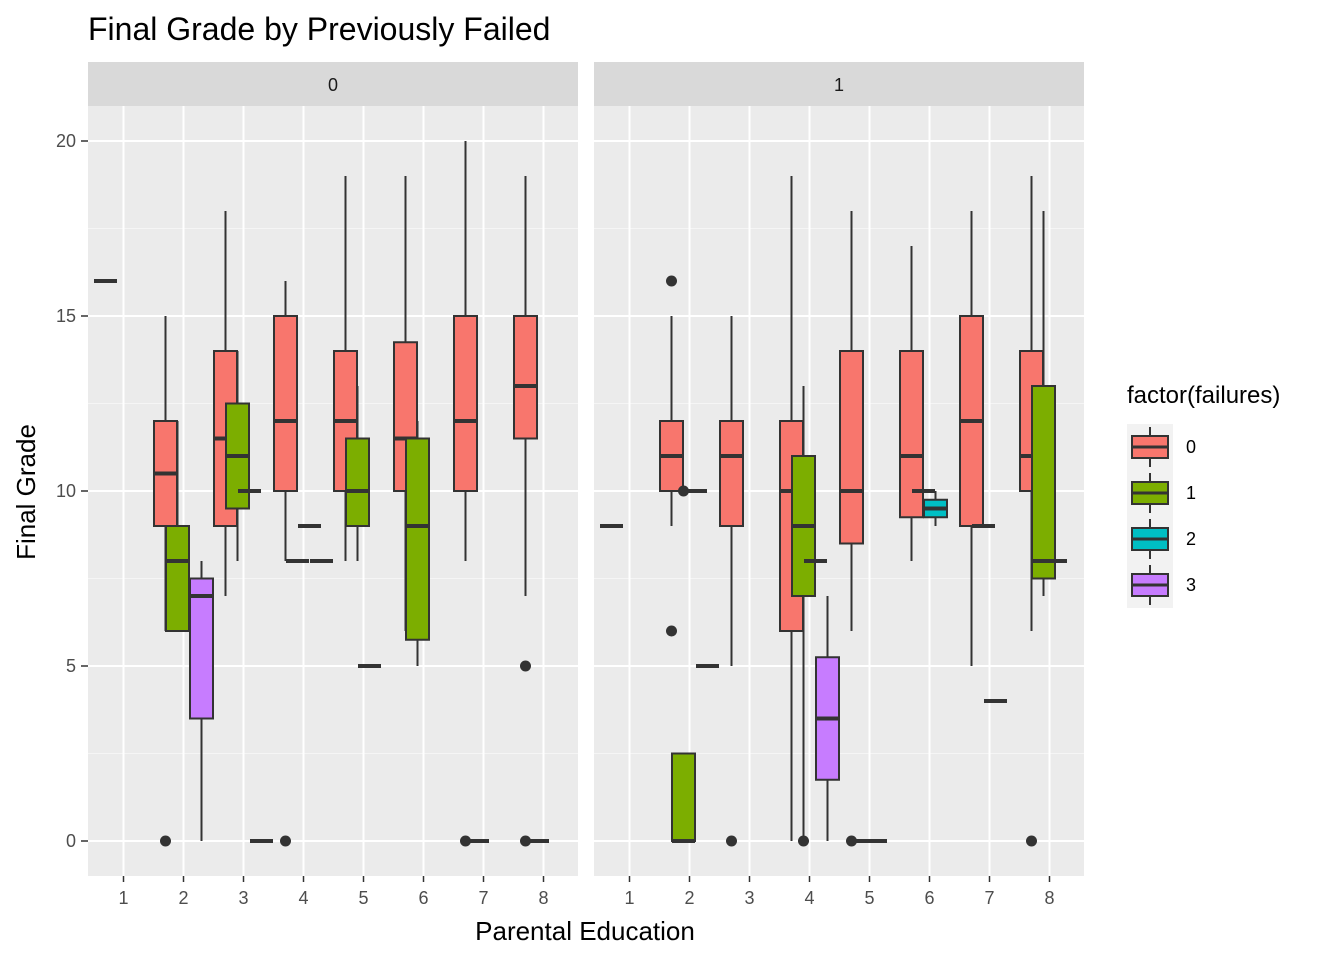 This screenshot has height=960, width=1344. Describe the element at coordinates (1161, 493) in the screenshot. I see `legend-item-1: 1` at that location.